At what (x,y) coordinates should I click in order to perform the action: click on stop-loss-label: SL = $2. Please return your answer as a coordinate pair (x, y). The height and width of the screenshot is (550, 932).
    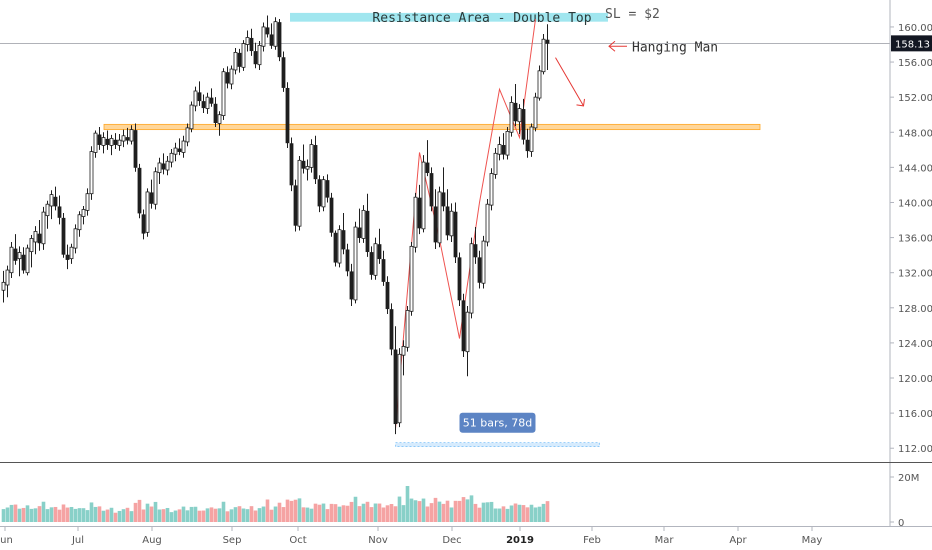
    Looking at the image, I should click on (632, 14).